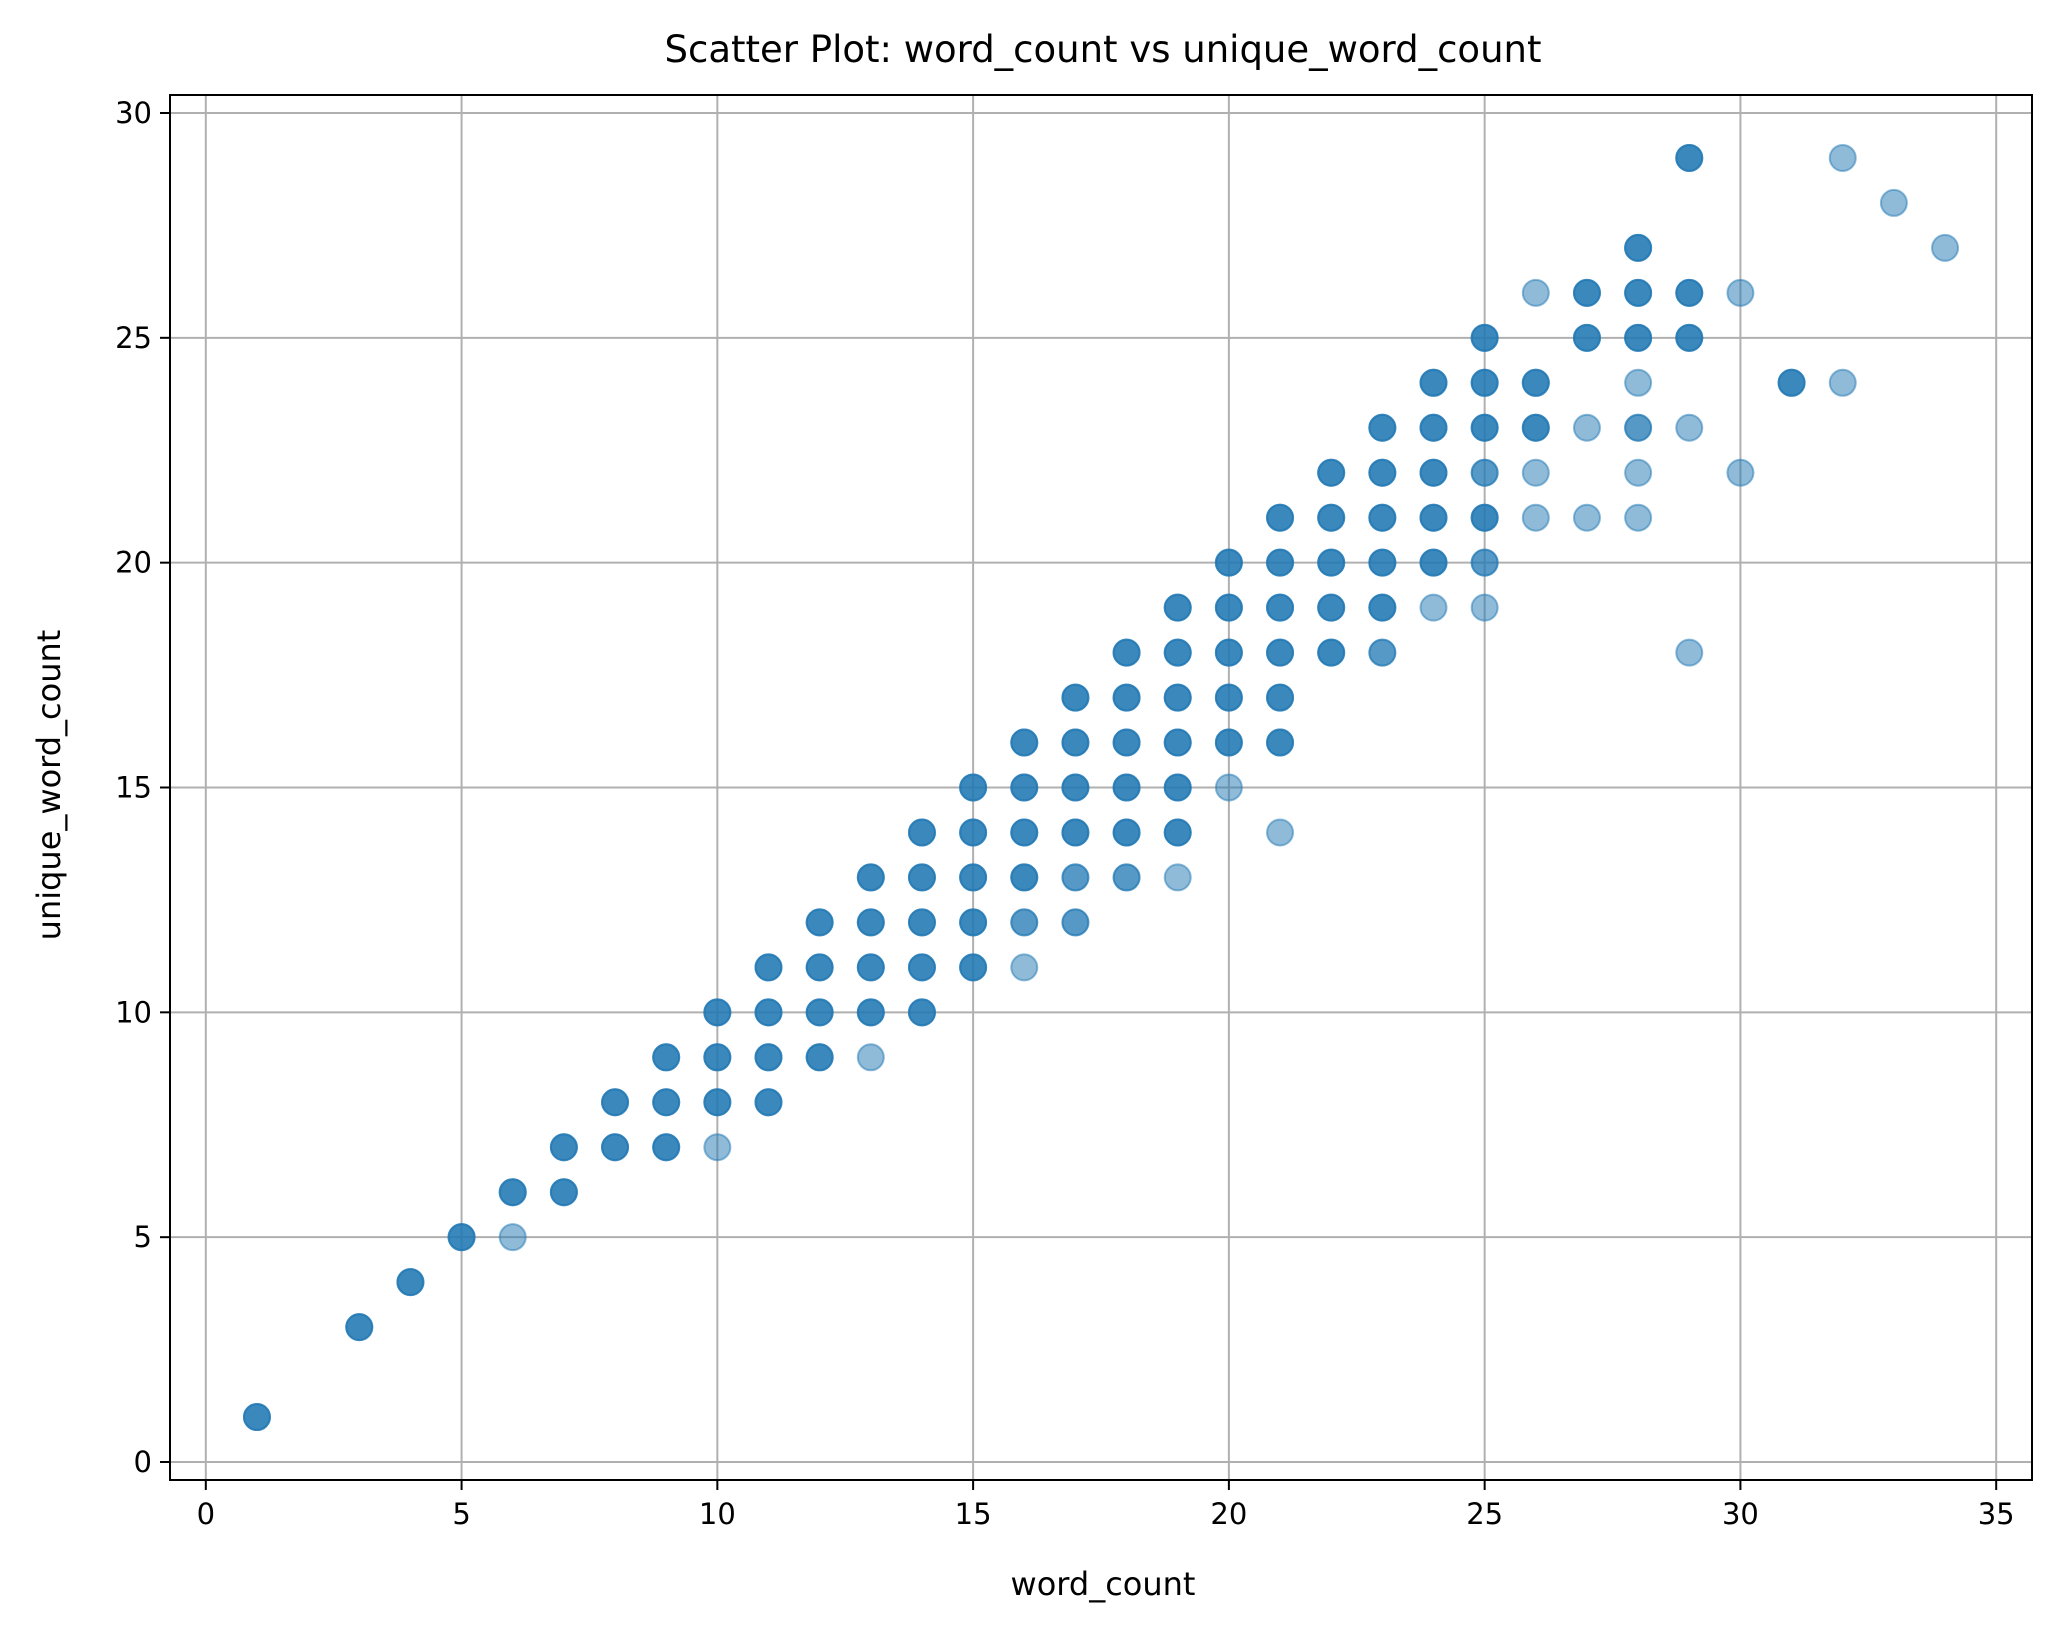  Describe the element at coordinates (1996, 1514) in the screenshot. I see `x-tick-label: 35` at that location.